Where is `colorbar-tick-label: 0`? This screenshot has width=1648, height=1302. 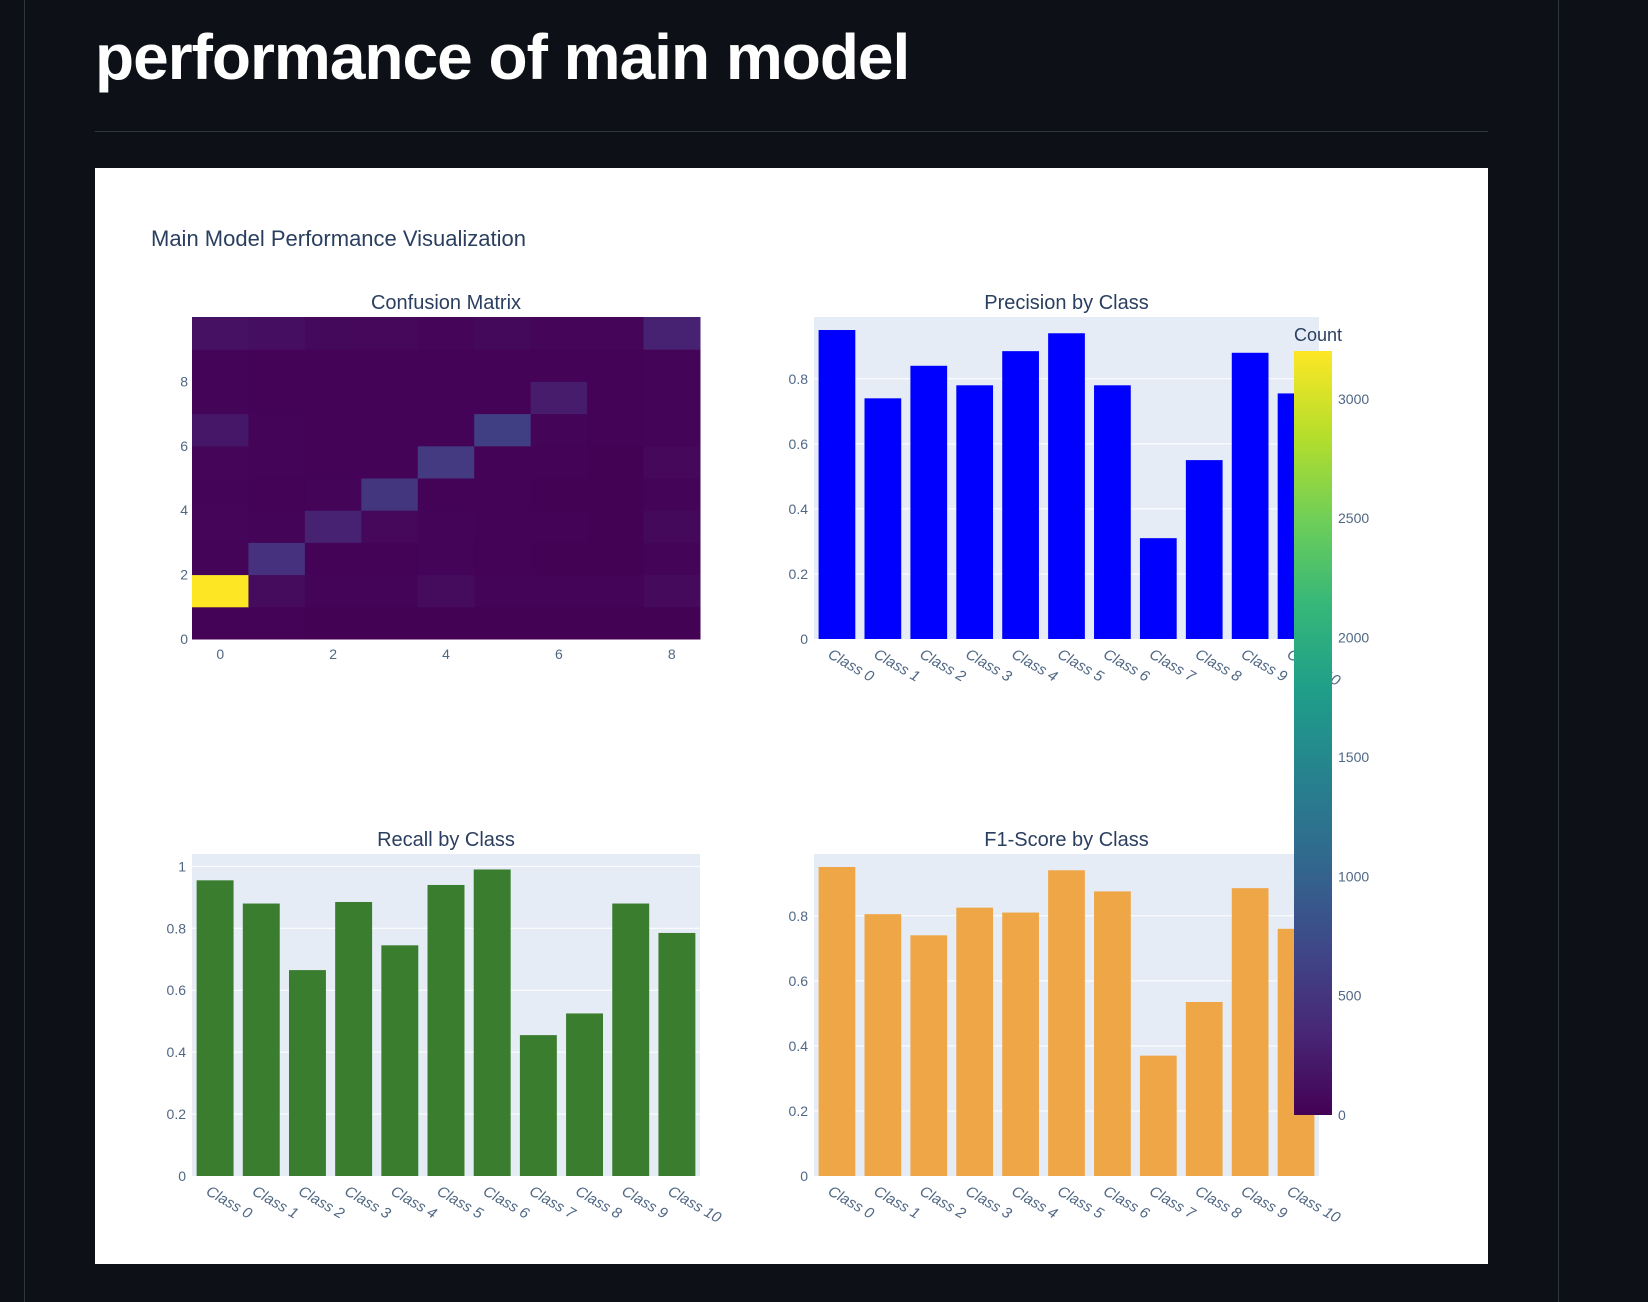
colorbar-tick-label: 0 is located at coordinates (1342, 1115).